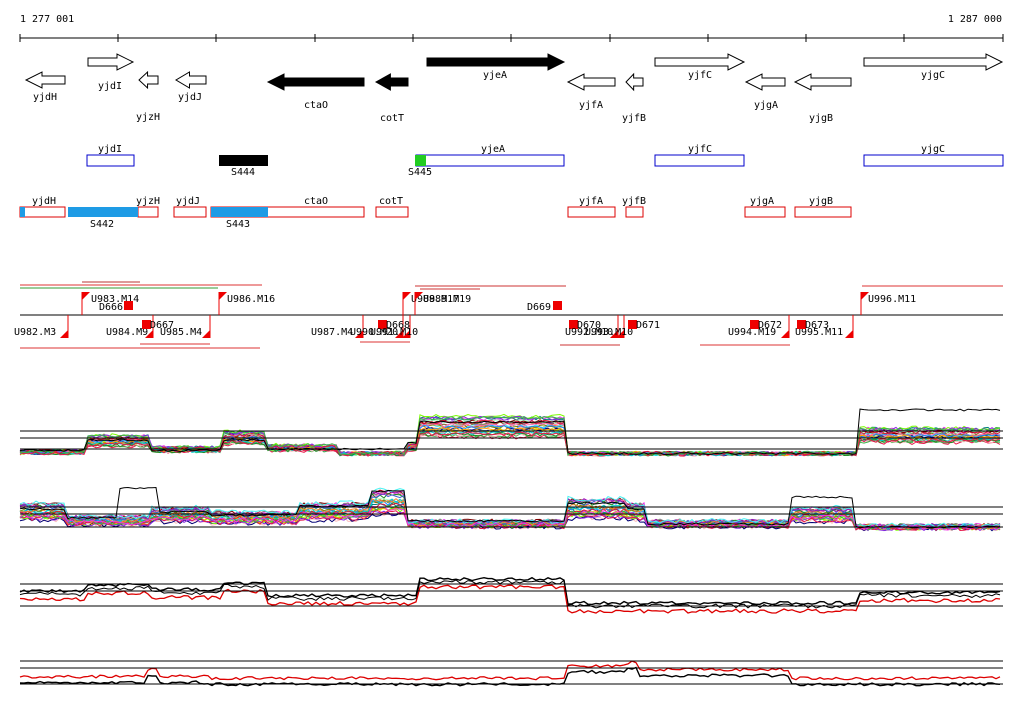  I want to click on gene-label: yjgC, so click(933, 75).